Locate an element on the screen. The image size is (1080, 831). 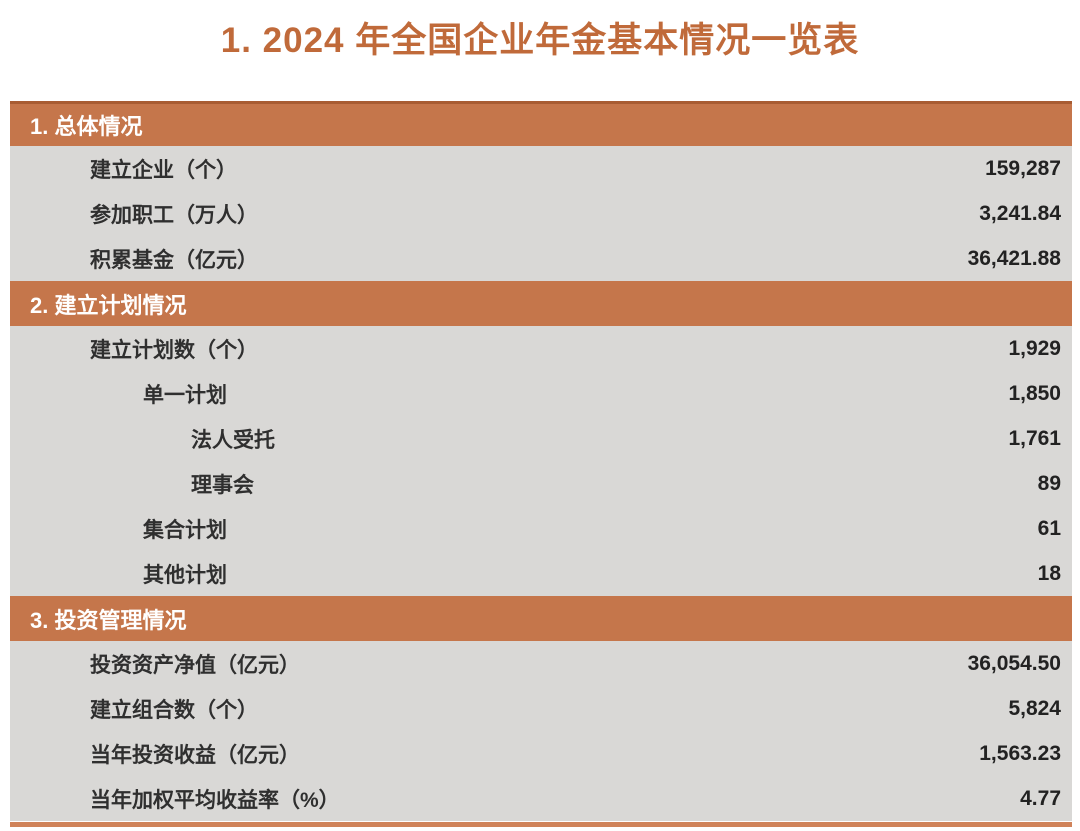
row-label: 建立组合数（个） is located at coordinates (174, 710).